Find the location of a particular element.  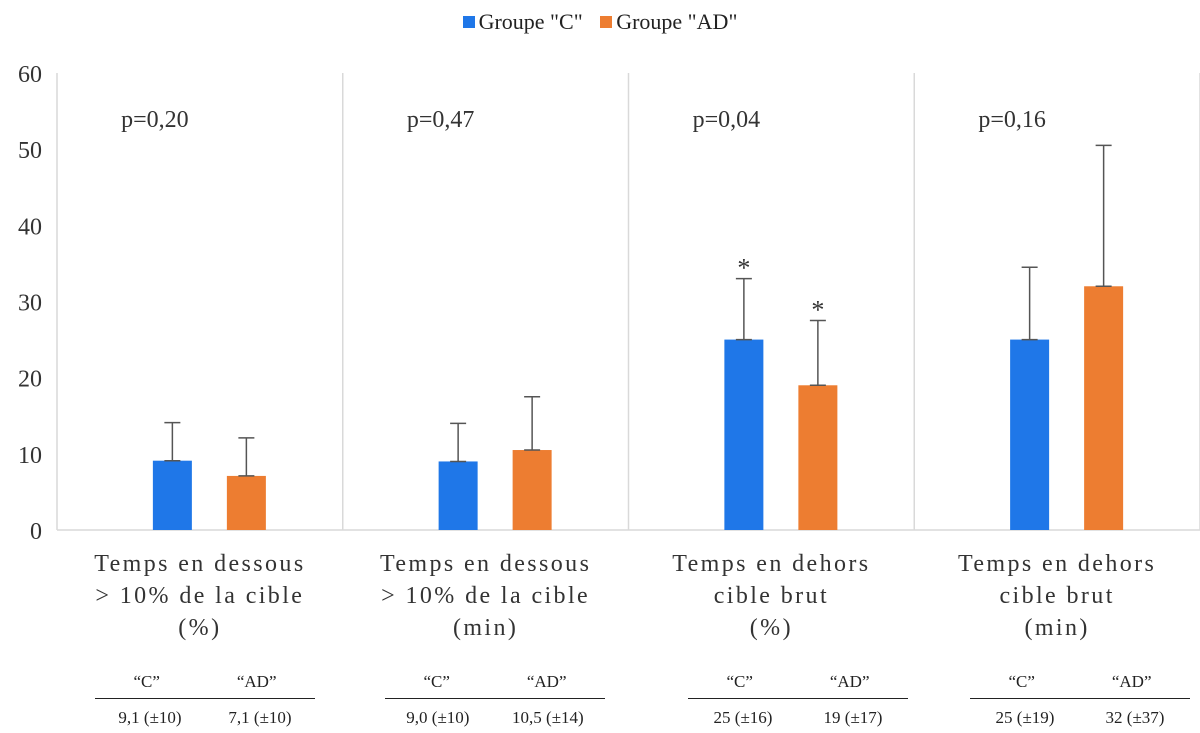

legend-label-c: Groupe "C" is located at coordinates (530, 21).